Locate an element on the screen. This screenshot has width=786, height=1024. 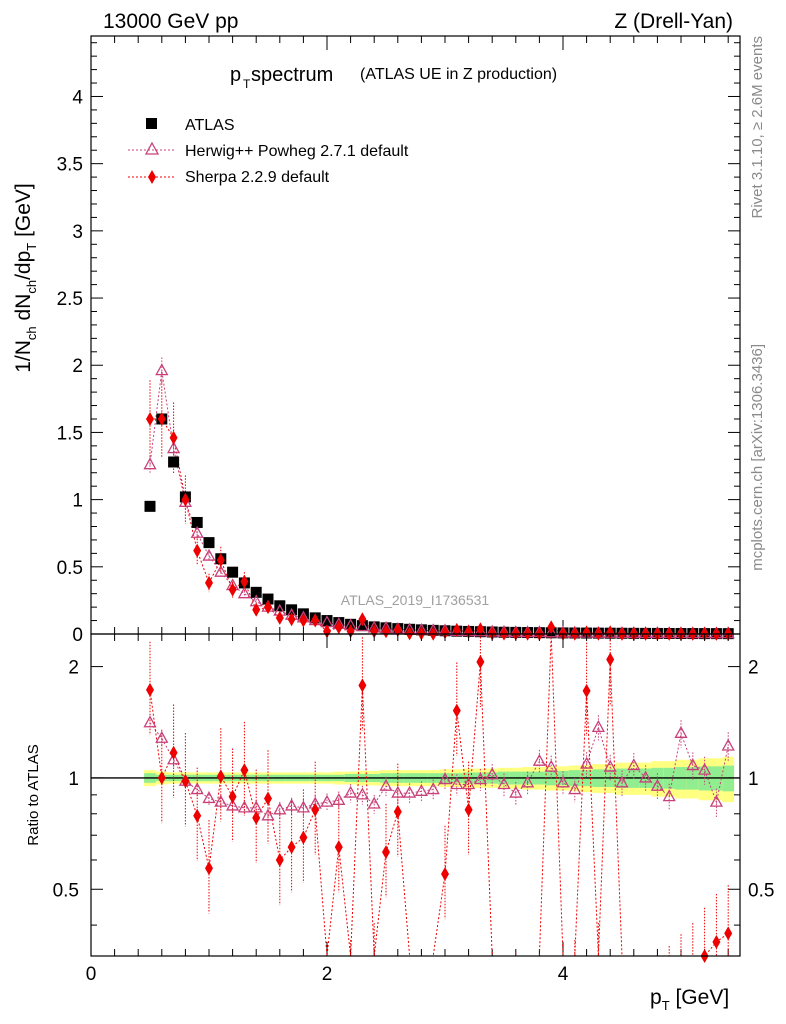
ratio-herwig-points is located at coordinates (439, 768).